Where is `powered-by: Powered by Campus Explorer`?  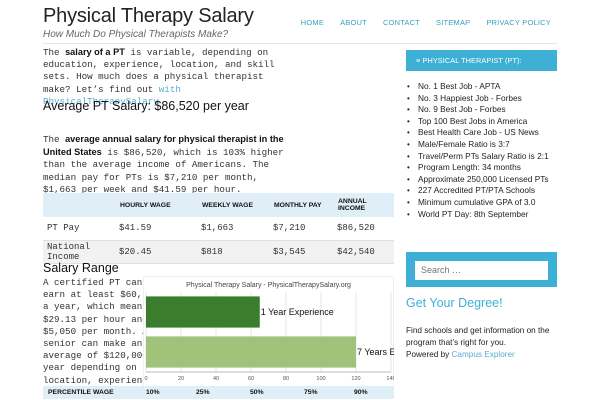
powered-by: Powered by Campus Explorer is located at coordinates (460, 354).